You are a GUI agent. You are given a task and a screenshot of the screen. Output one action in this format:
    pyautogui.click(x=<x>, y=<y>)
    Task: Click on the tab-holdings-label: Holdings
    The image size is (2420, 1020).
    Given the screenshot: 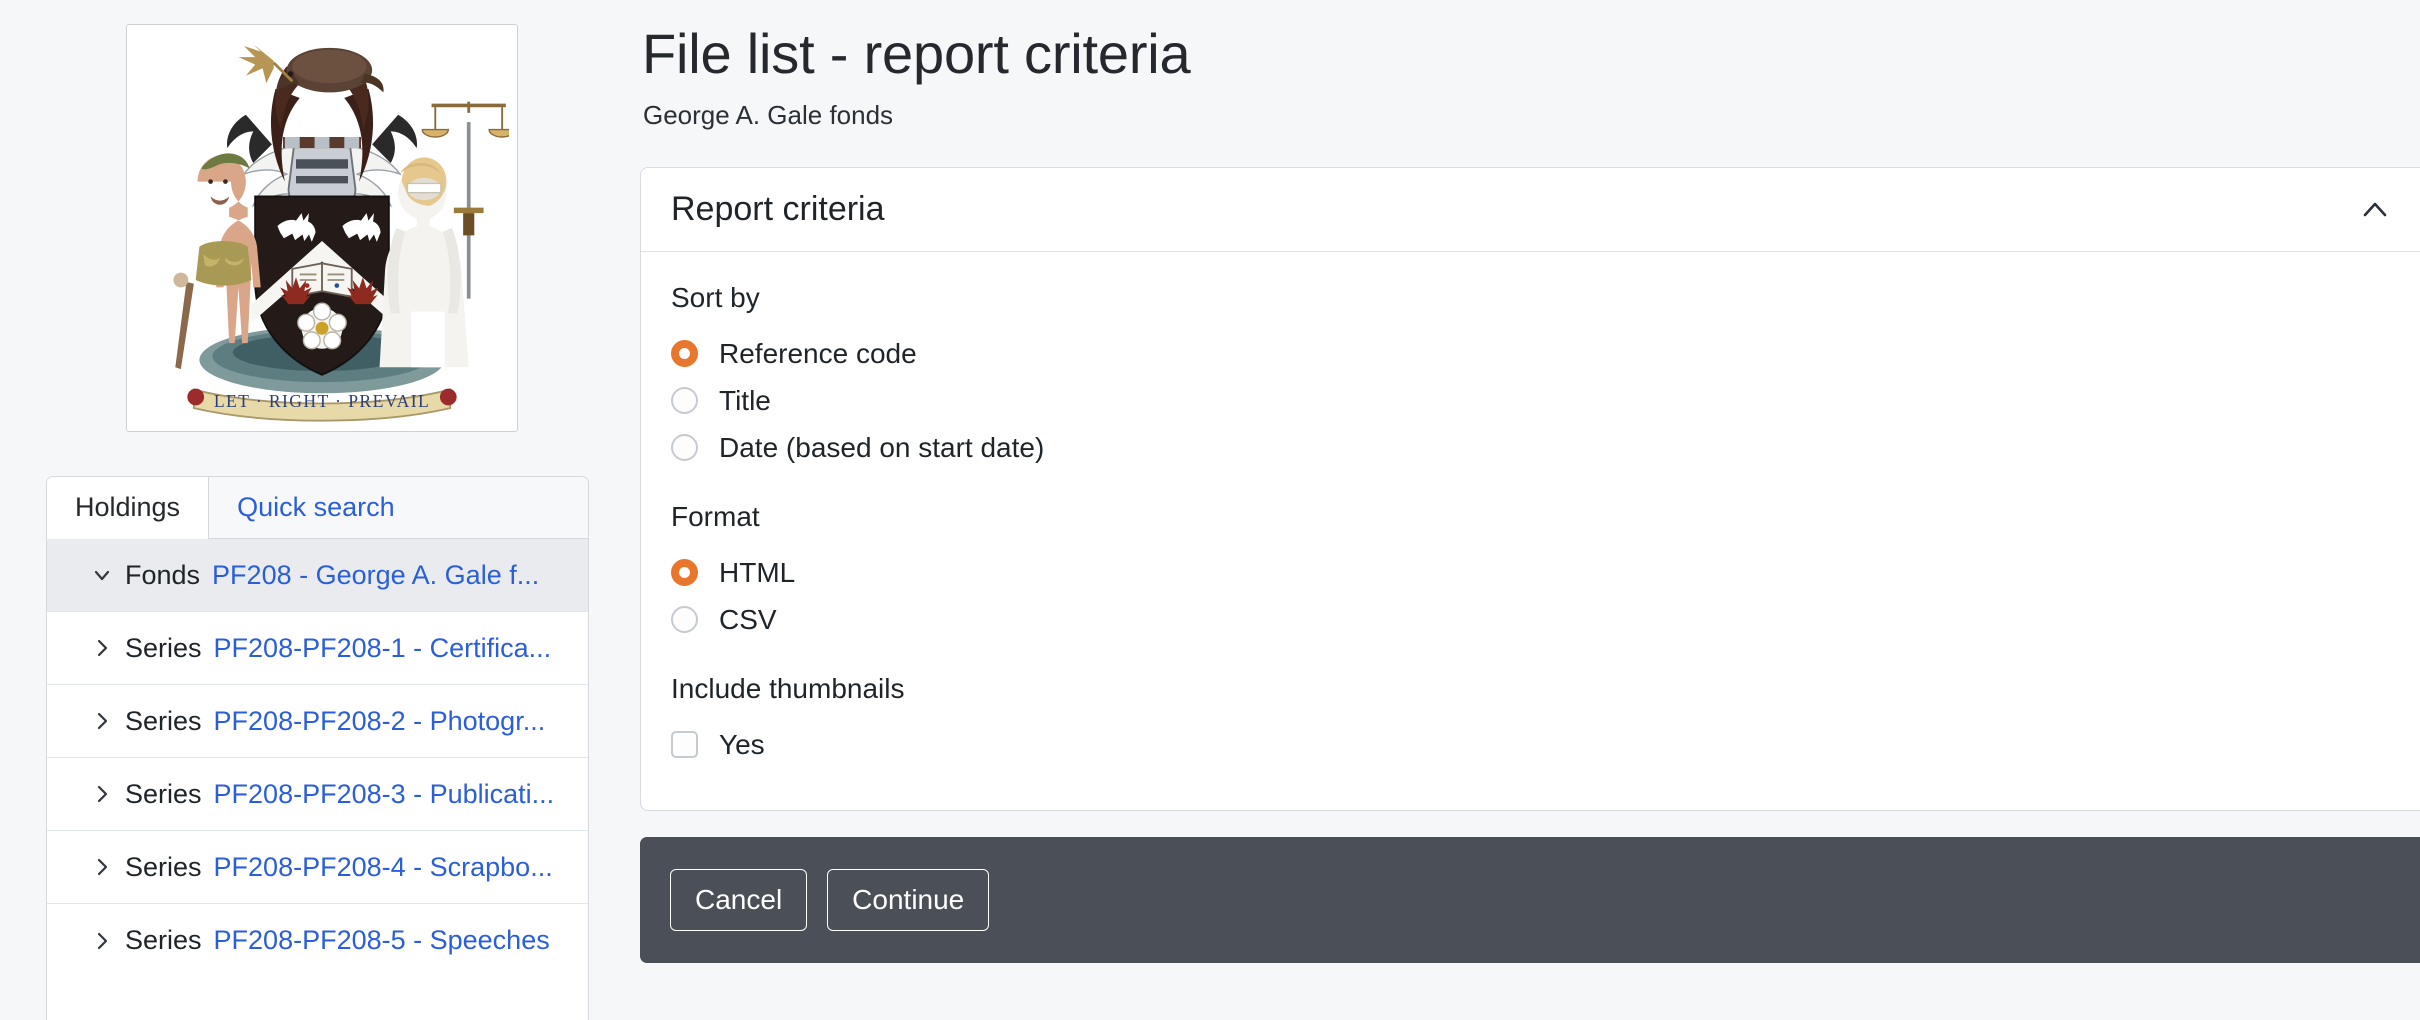 What is the action you would take?
    pyautogui.click(x=128, y=507)
    